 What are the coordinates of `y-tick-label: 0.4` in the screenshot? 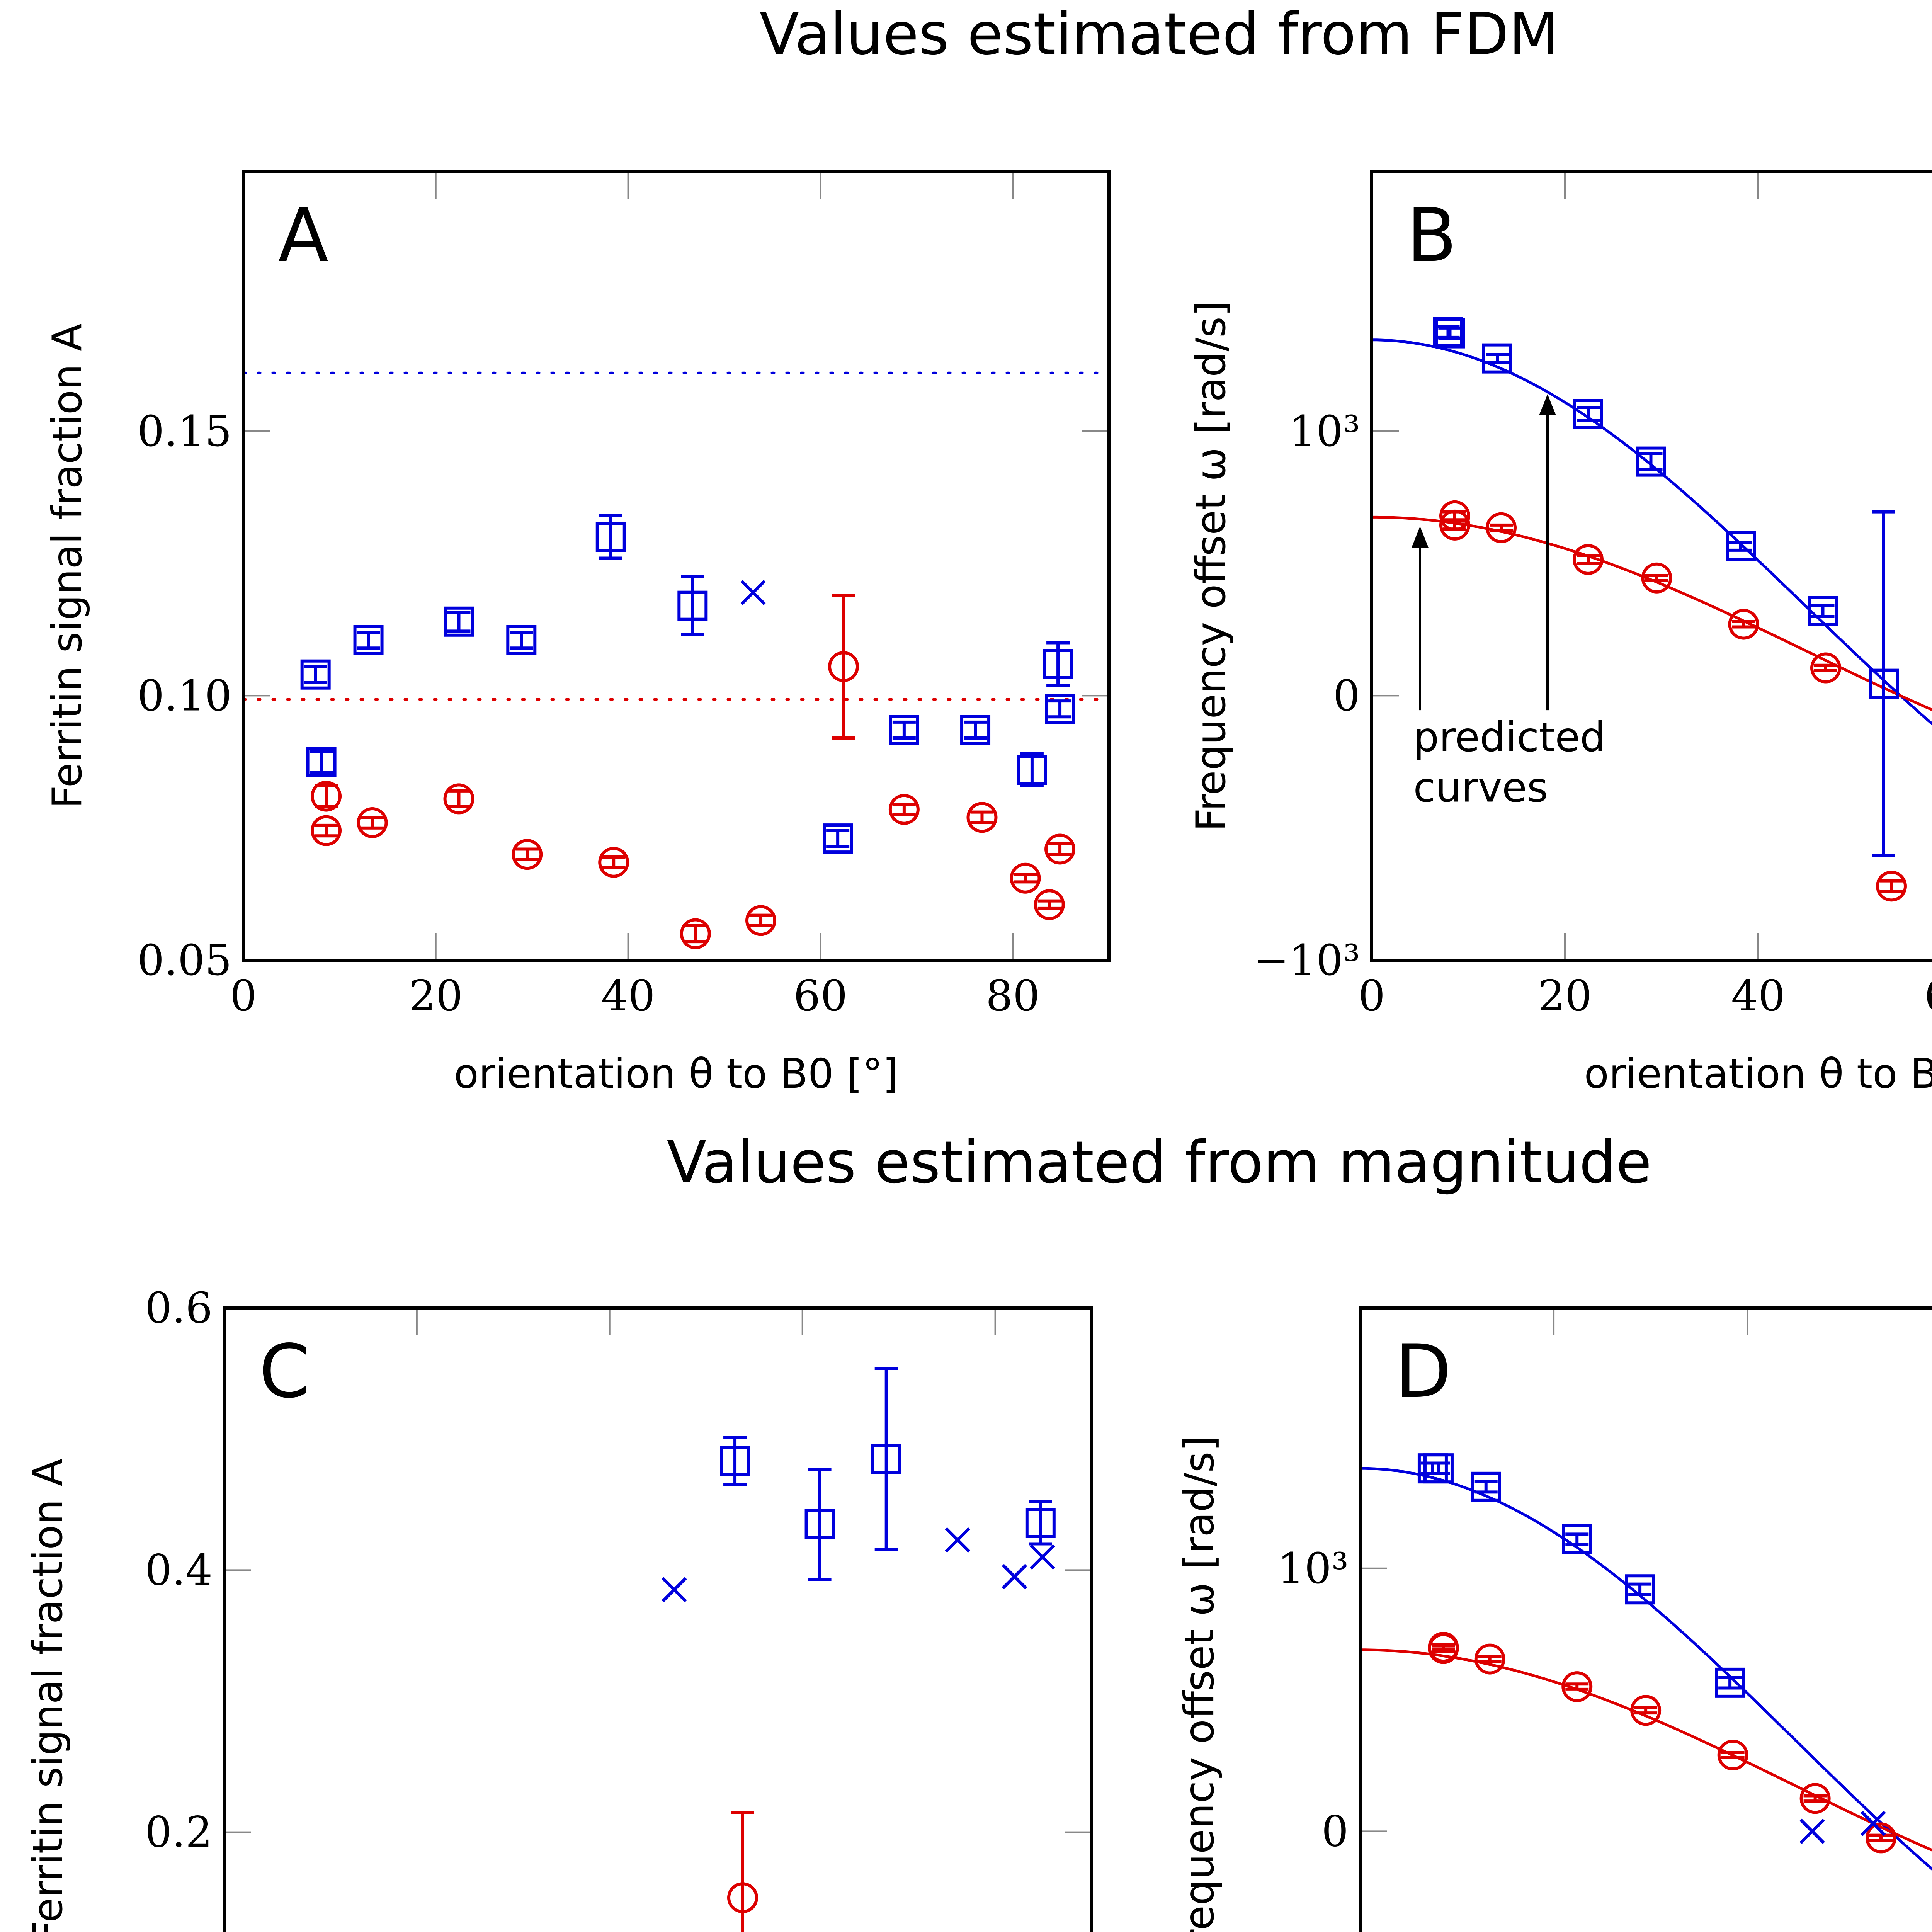 It's located at (179, 1570).